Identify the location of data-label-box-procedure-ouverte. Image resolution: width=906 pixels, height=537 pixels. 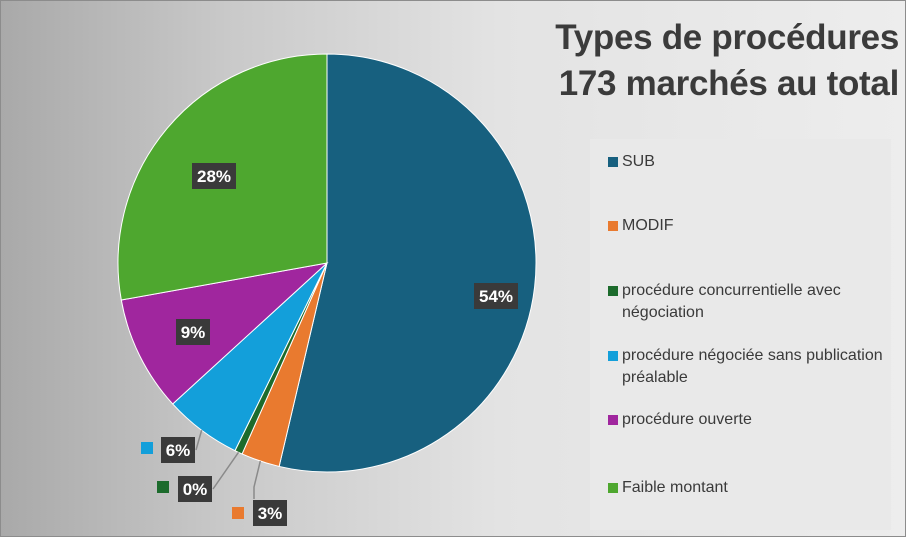
(193, 332).